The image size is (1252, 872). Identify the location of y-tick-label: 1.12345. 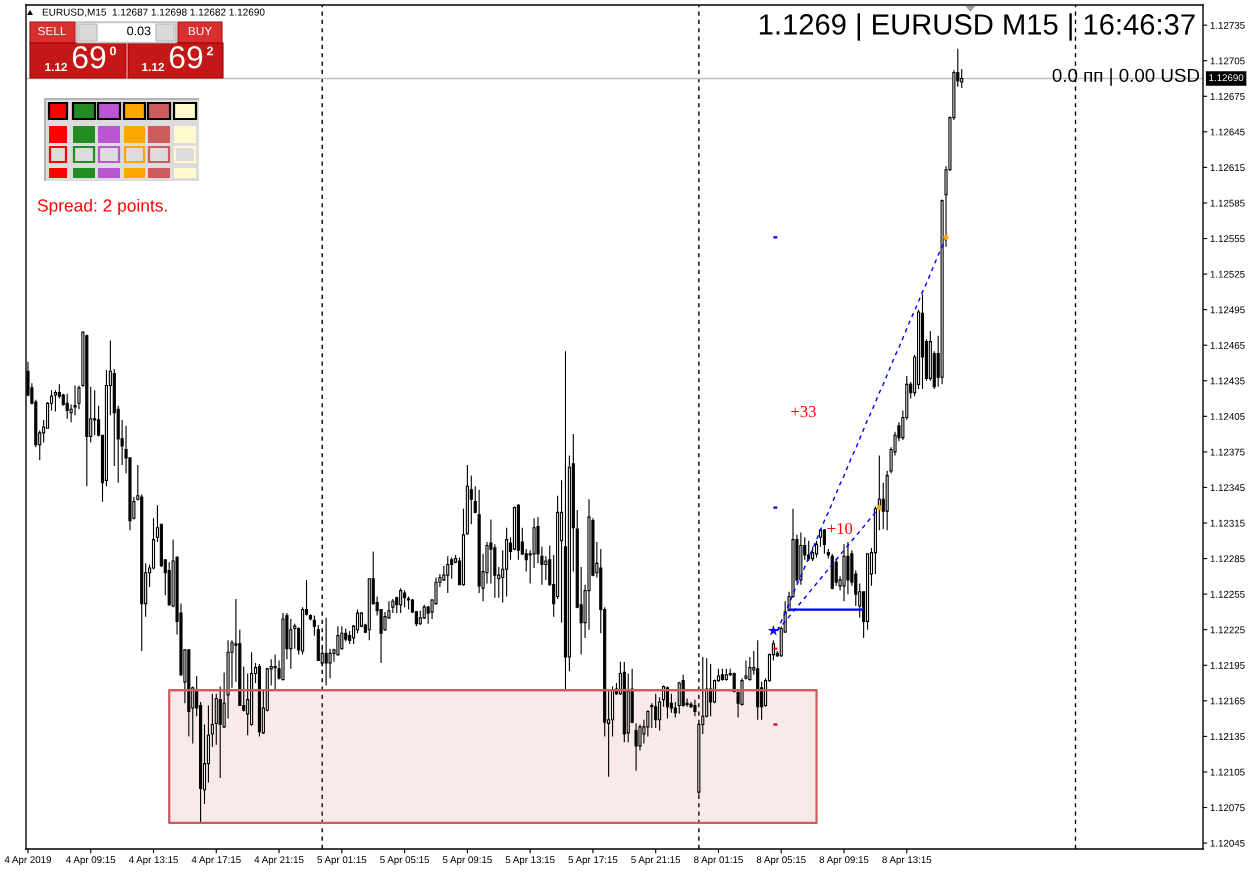
(1227, 488).